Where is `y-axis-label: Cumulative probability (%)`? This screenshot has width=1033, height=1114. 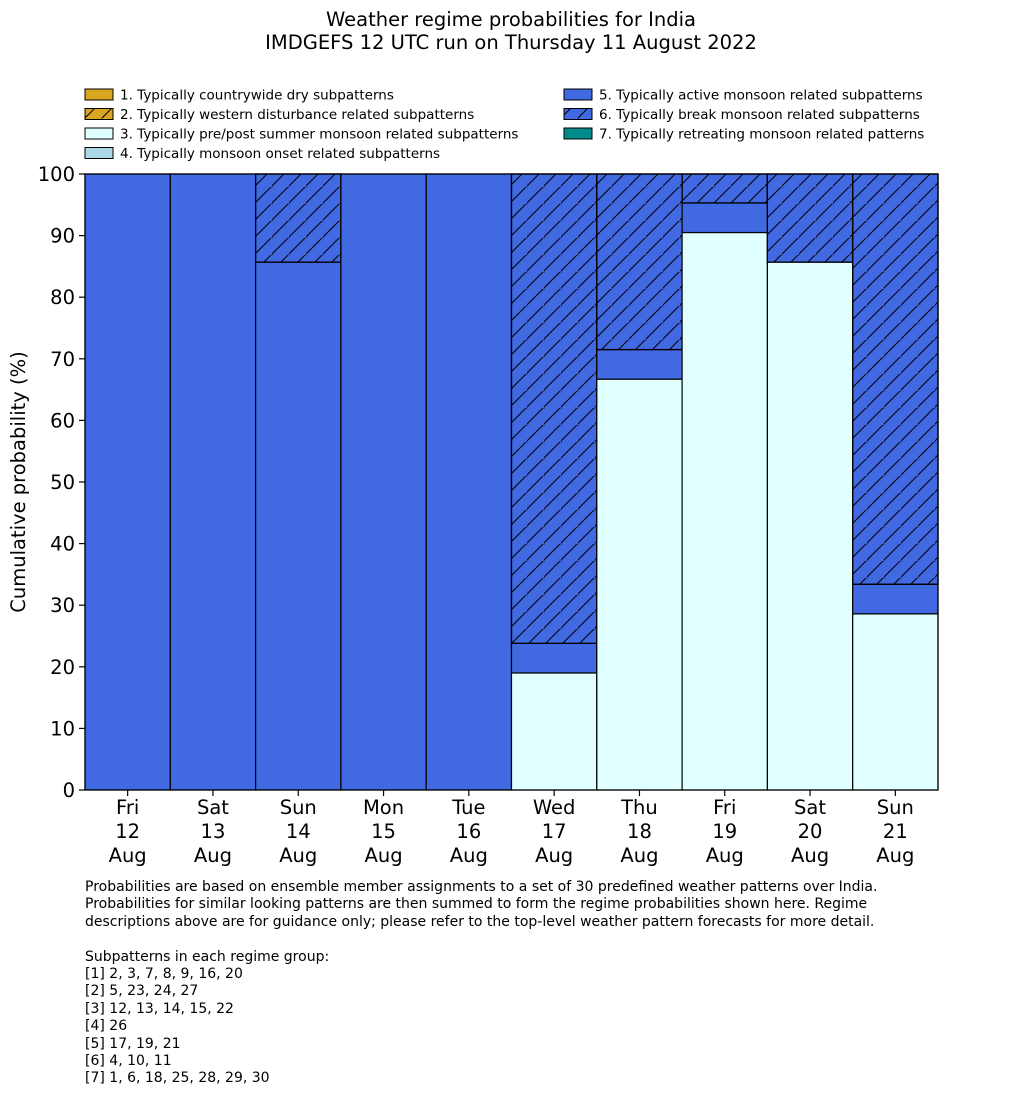
y-axis-label: Cumulative probability (%) is located at coordinates (18, 481).